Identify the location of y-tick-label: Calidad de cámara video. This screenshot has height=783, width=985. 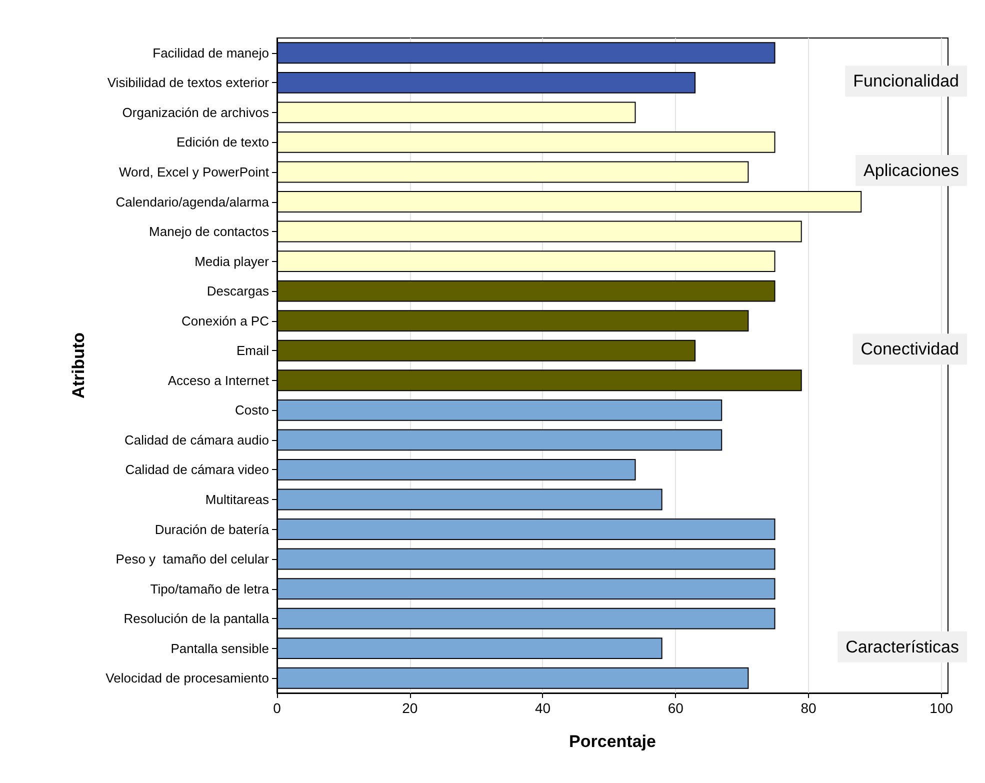
(197, 470).